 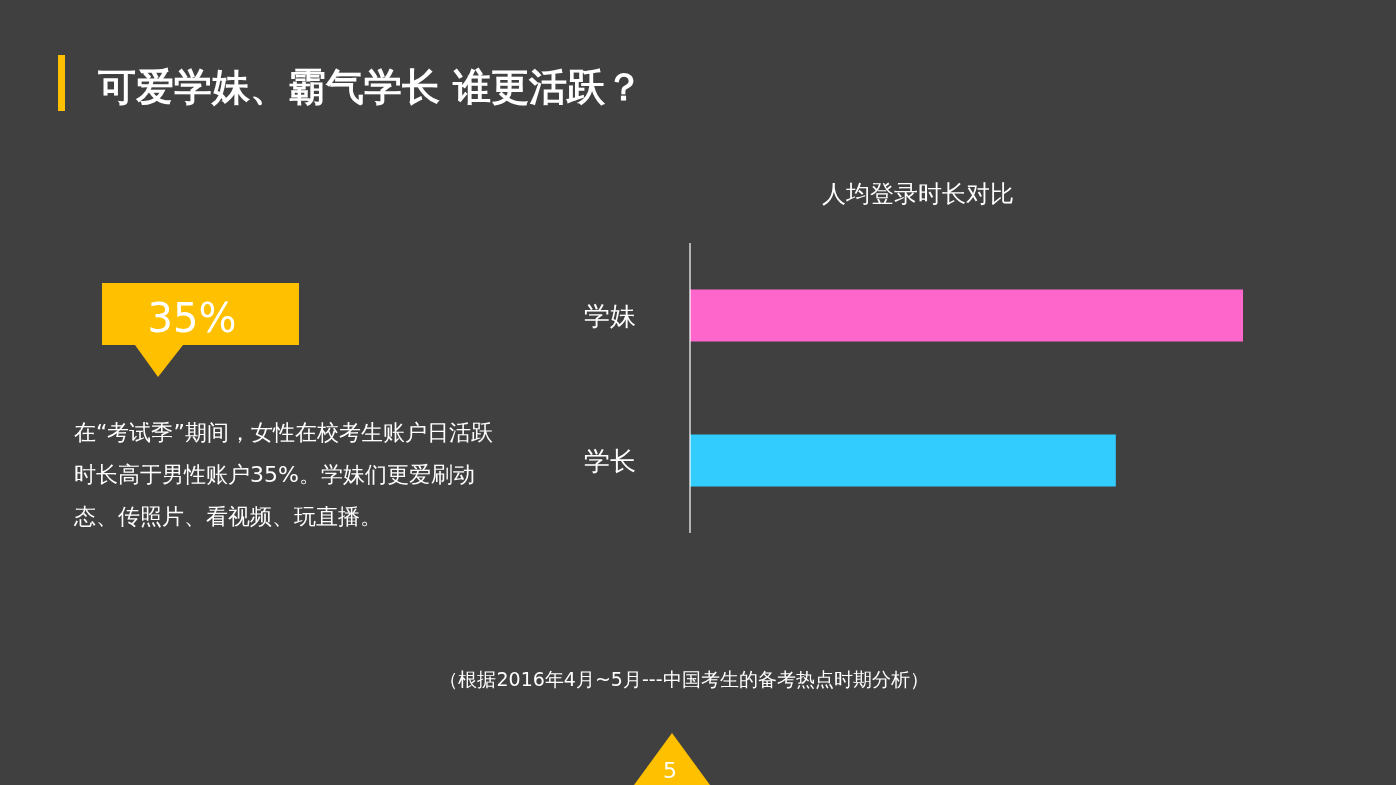 I want to click on text: 在“考试季”期间，女性在校考生账户日活跃时长高于男性账户35%。学妹们更爱刷动态、传照片、看视频、玩直播。, so click(x=284, y=475).